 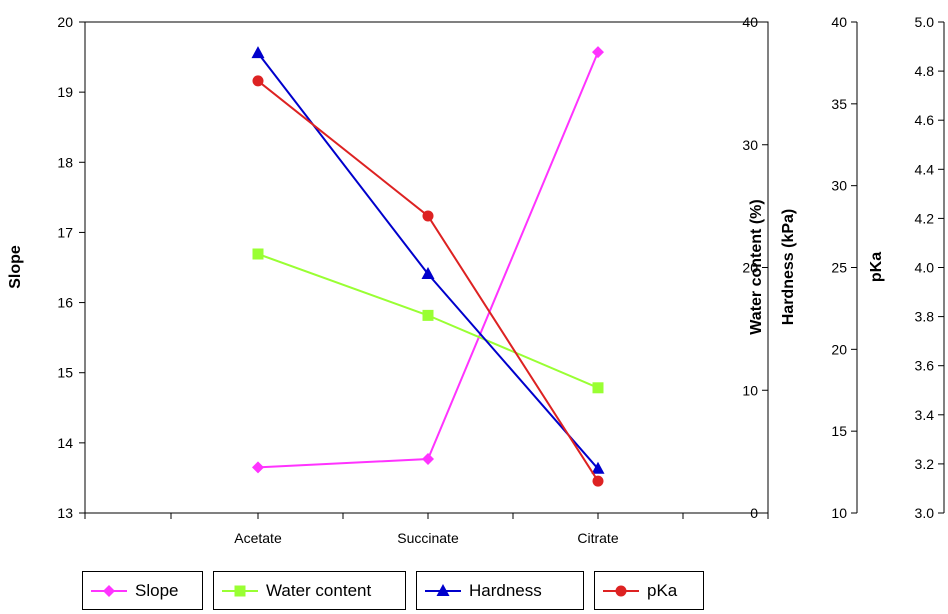 I want to click on pka-tick-label: 3.2, so click(x=925, y=464).